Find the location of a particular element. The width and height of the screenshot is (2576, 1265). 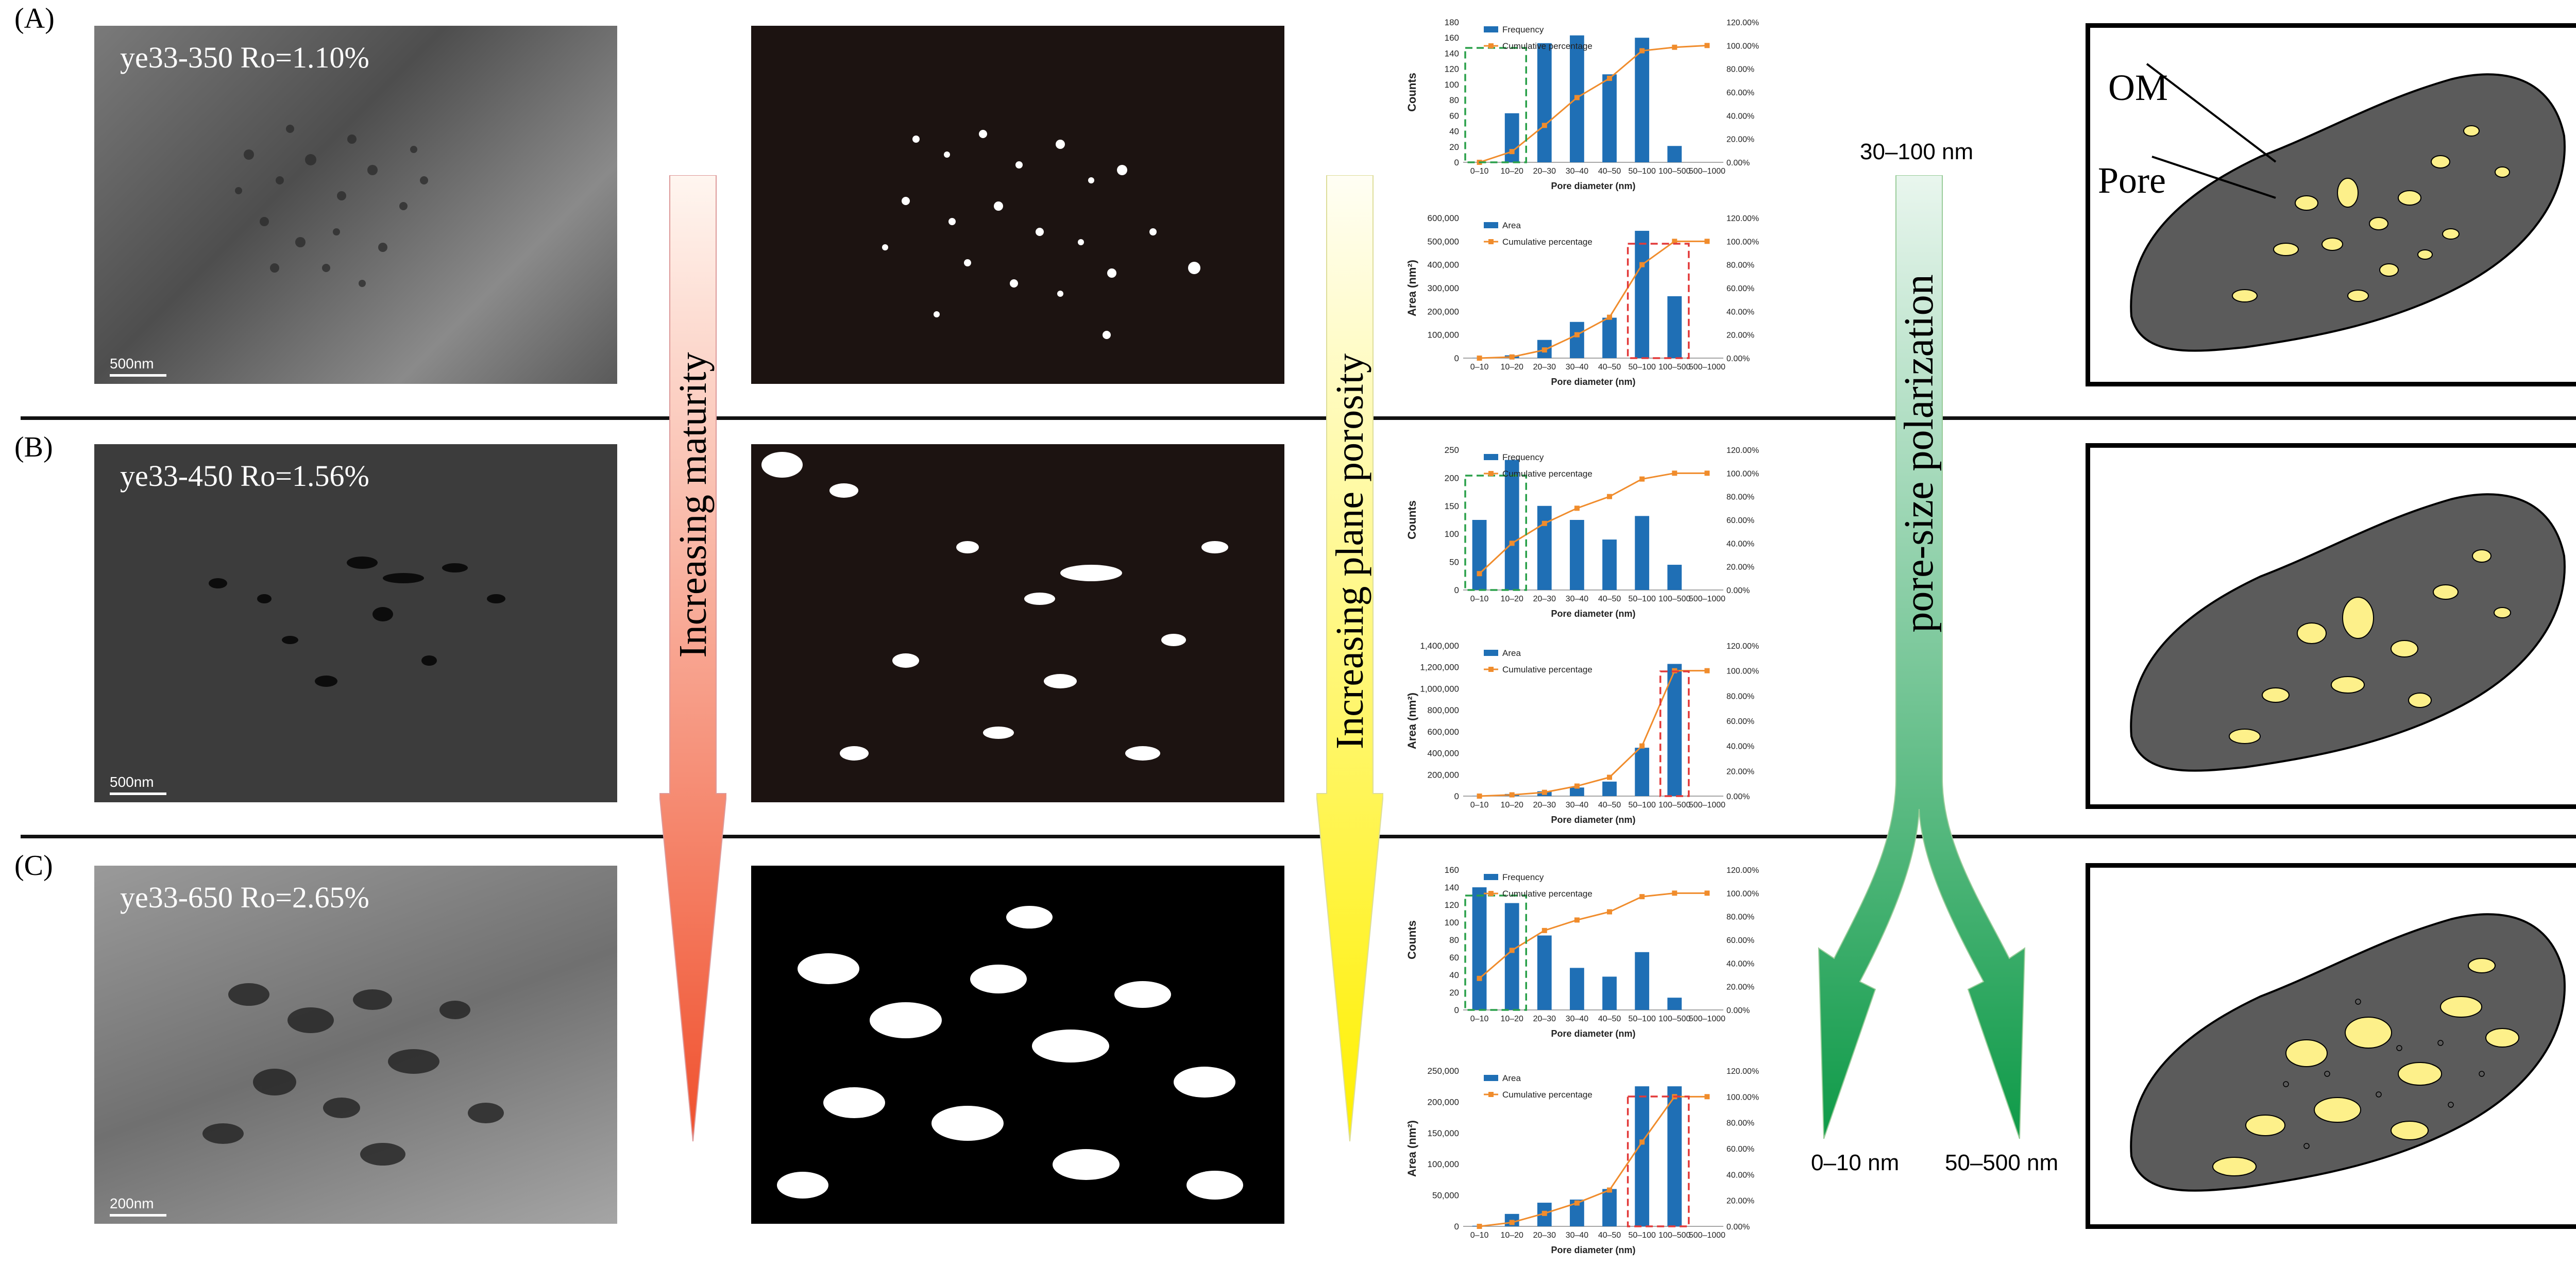

y-tick-label: 300,000 is located at coordinates (1443, 288).